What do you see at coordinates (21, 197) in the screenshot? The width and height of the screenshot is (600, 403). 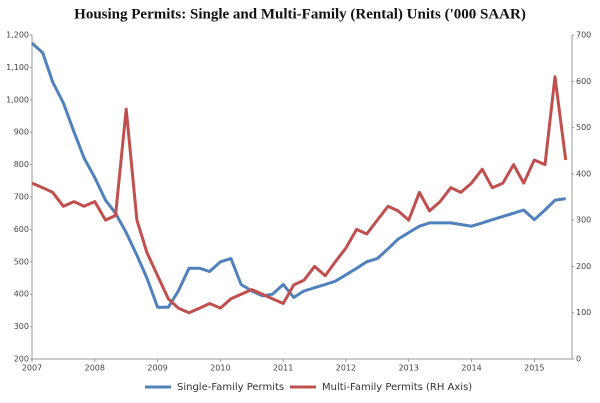 I see `y-tick-label: 700` at bounding box center [21, 197].